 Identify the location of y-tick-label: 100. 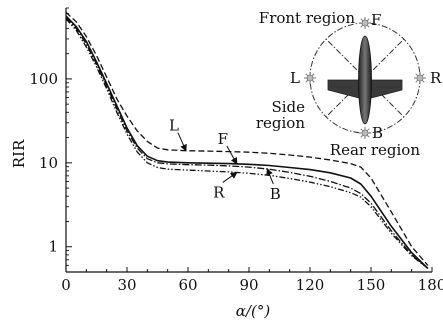
(43, 79).